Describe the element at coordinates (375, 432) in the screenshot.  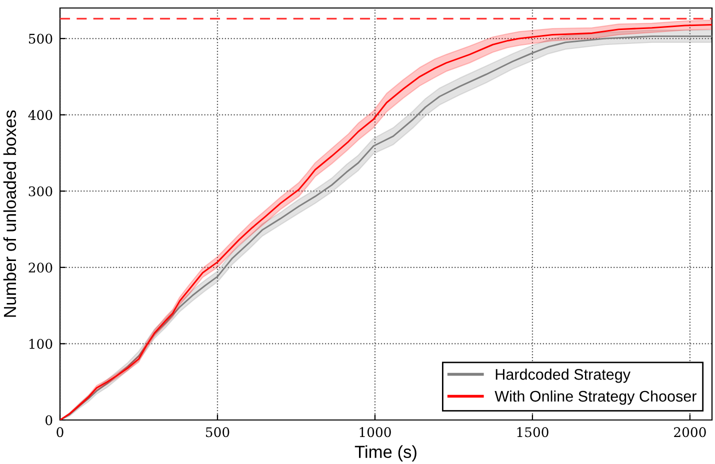
I see `x-tick-label: 1000` at that location.